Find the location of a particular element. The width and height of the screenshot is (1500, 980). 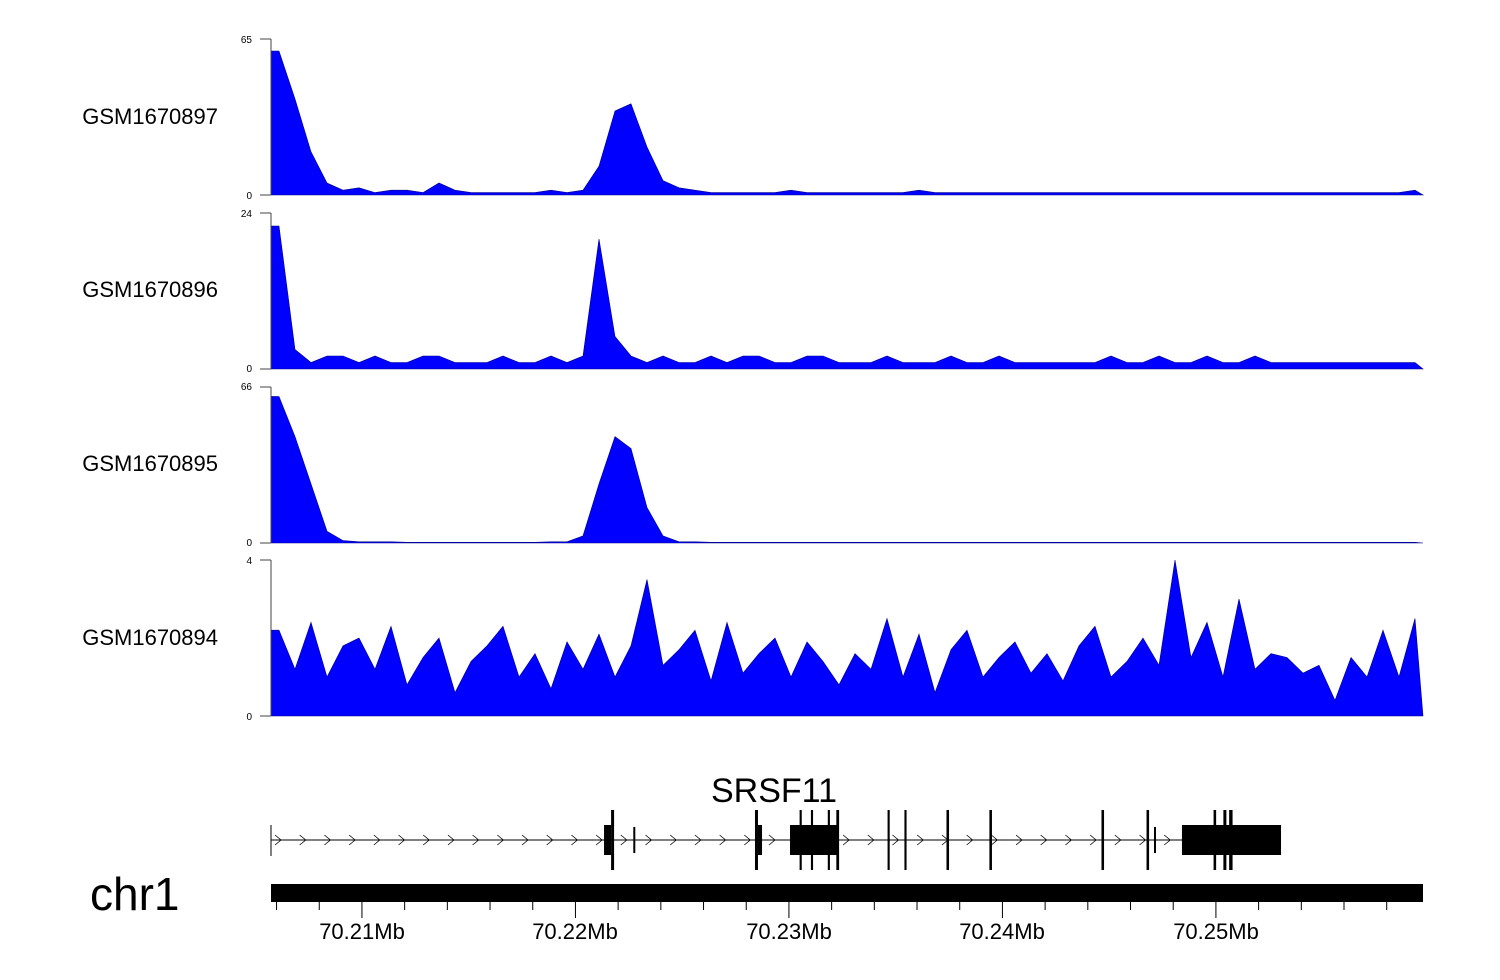

signal-area-GSM1670895 is located at coordinates (847, 470).